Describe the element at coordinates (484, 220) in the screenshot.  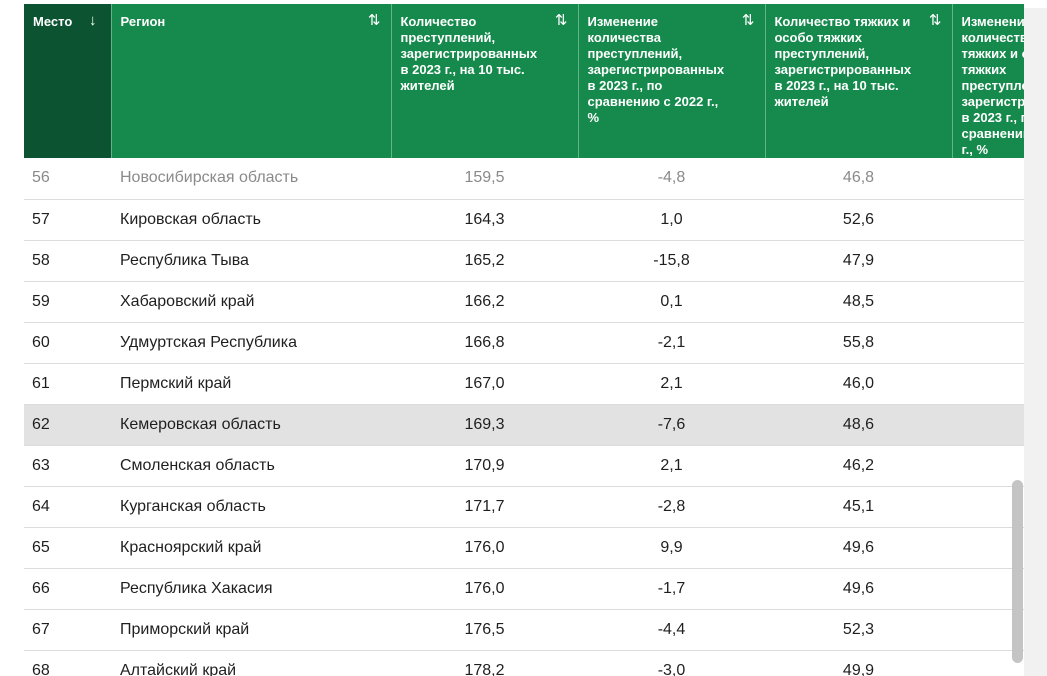
I see `crimes-cell: 164,3` at that location.